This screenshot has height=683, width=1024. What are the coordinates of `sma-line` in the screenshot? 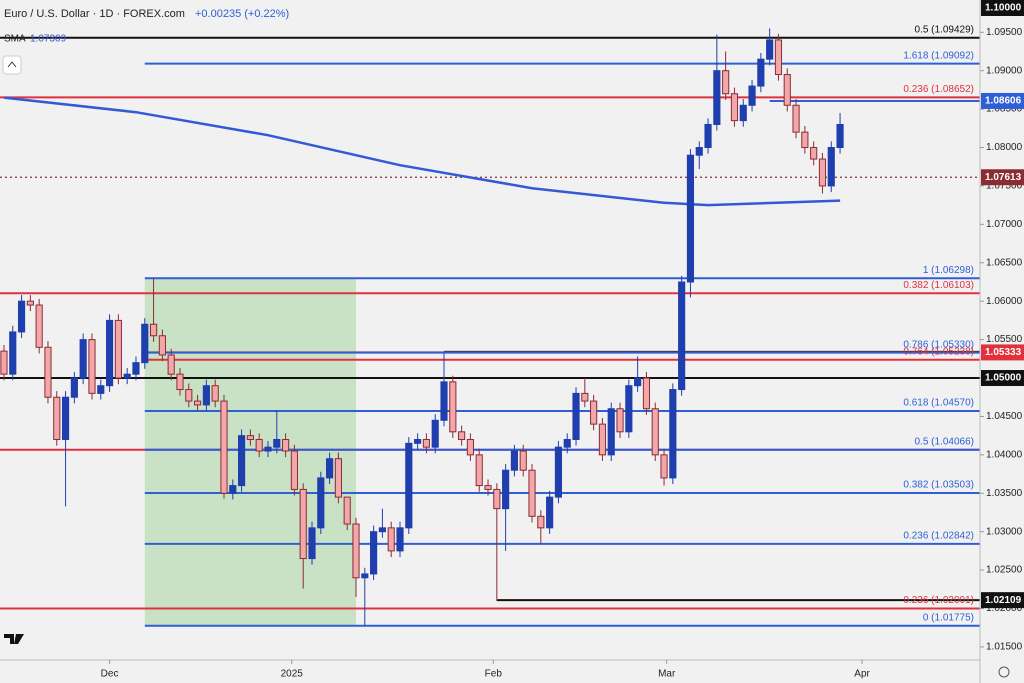 It's located at (422, 151).